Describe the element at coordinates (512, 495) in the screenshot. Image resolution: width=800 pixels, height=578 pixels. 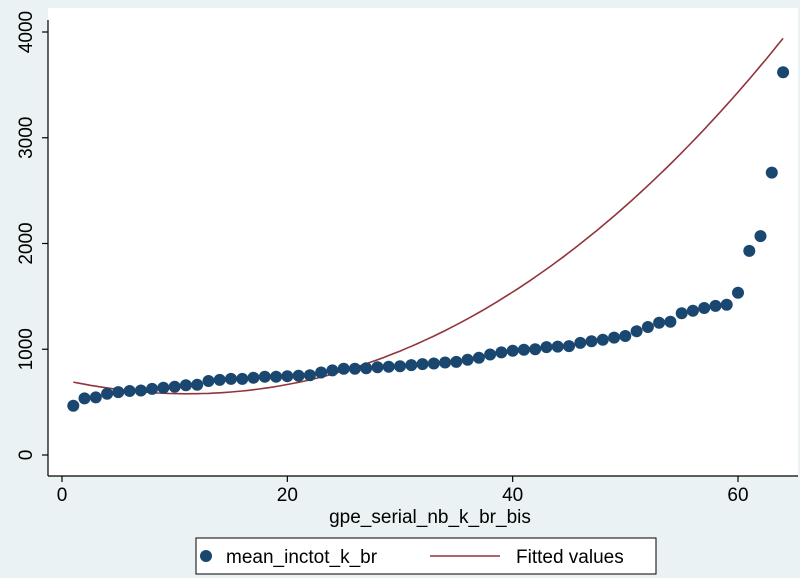
I see `x-tick-label: 40` at that location.